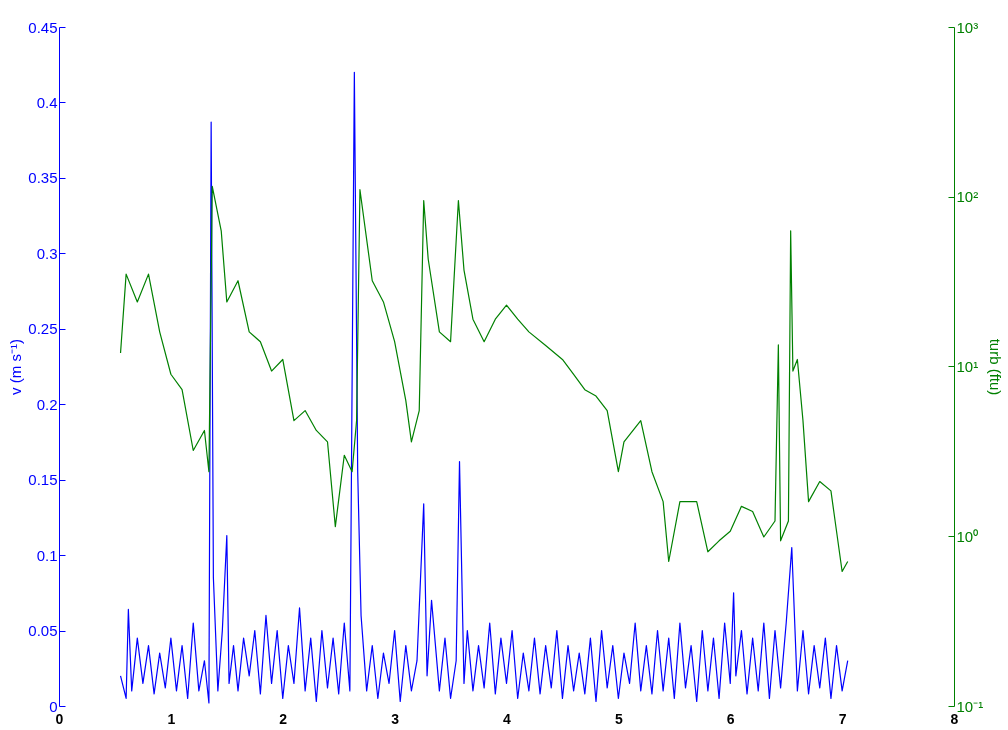  I want to click on y2-tick-label: 10⁰, so click(967, 536).